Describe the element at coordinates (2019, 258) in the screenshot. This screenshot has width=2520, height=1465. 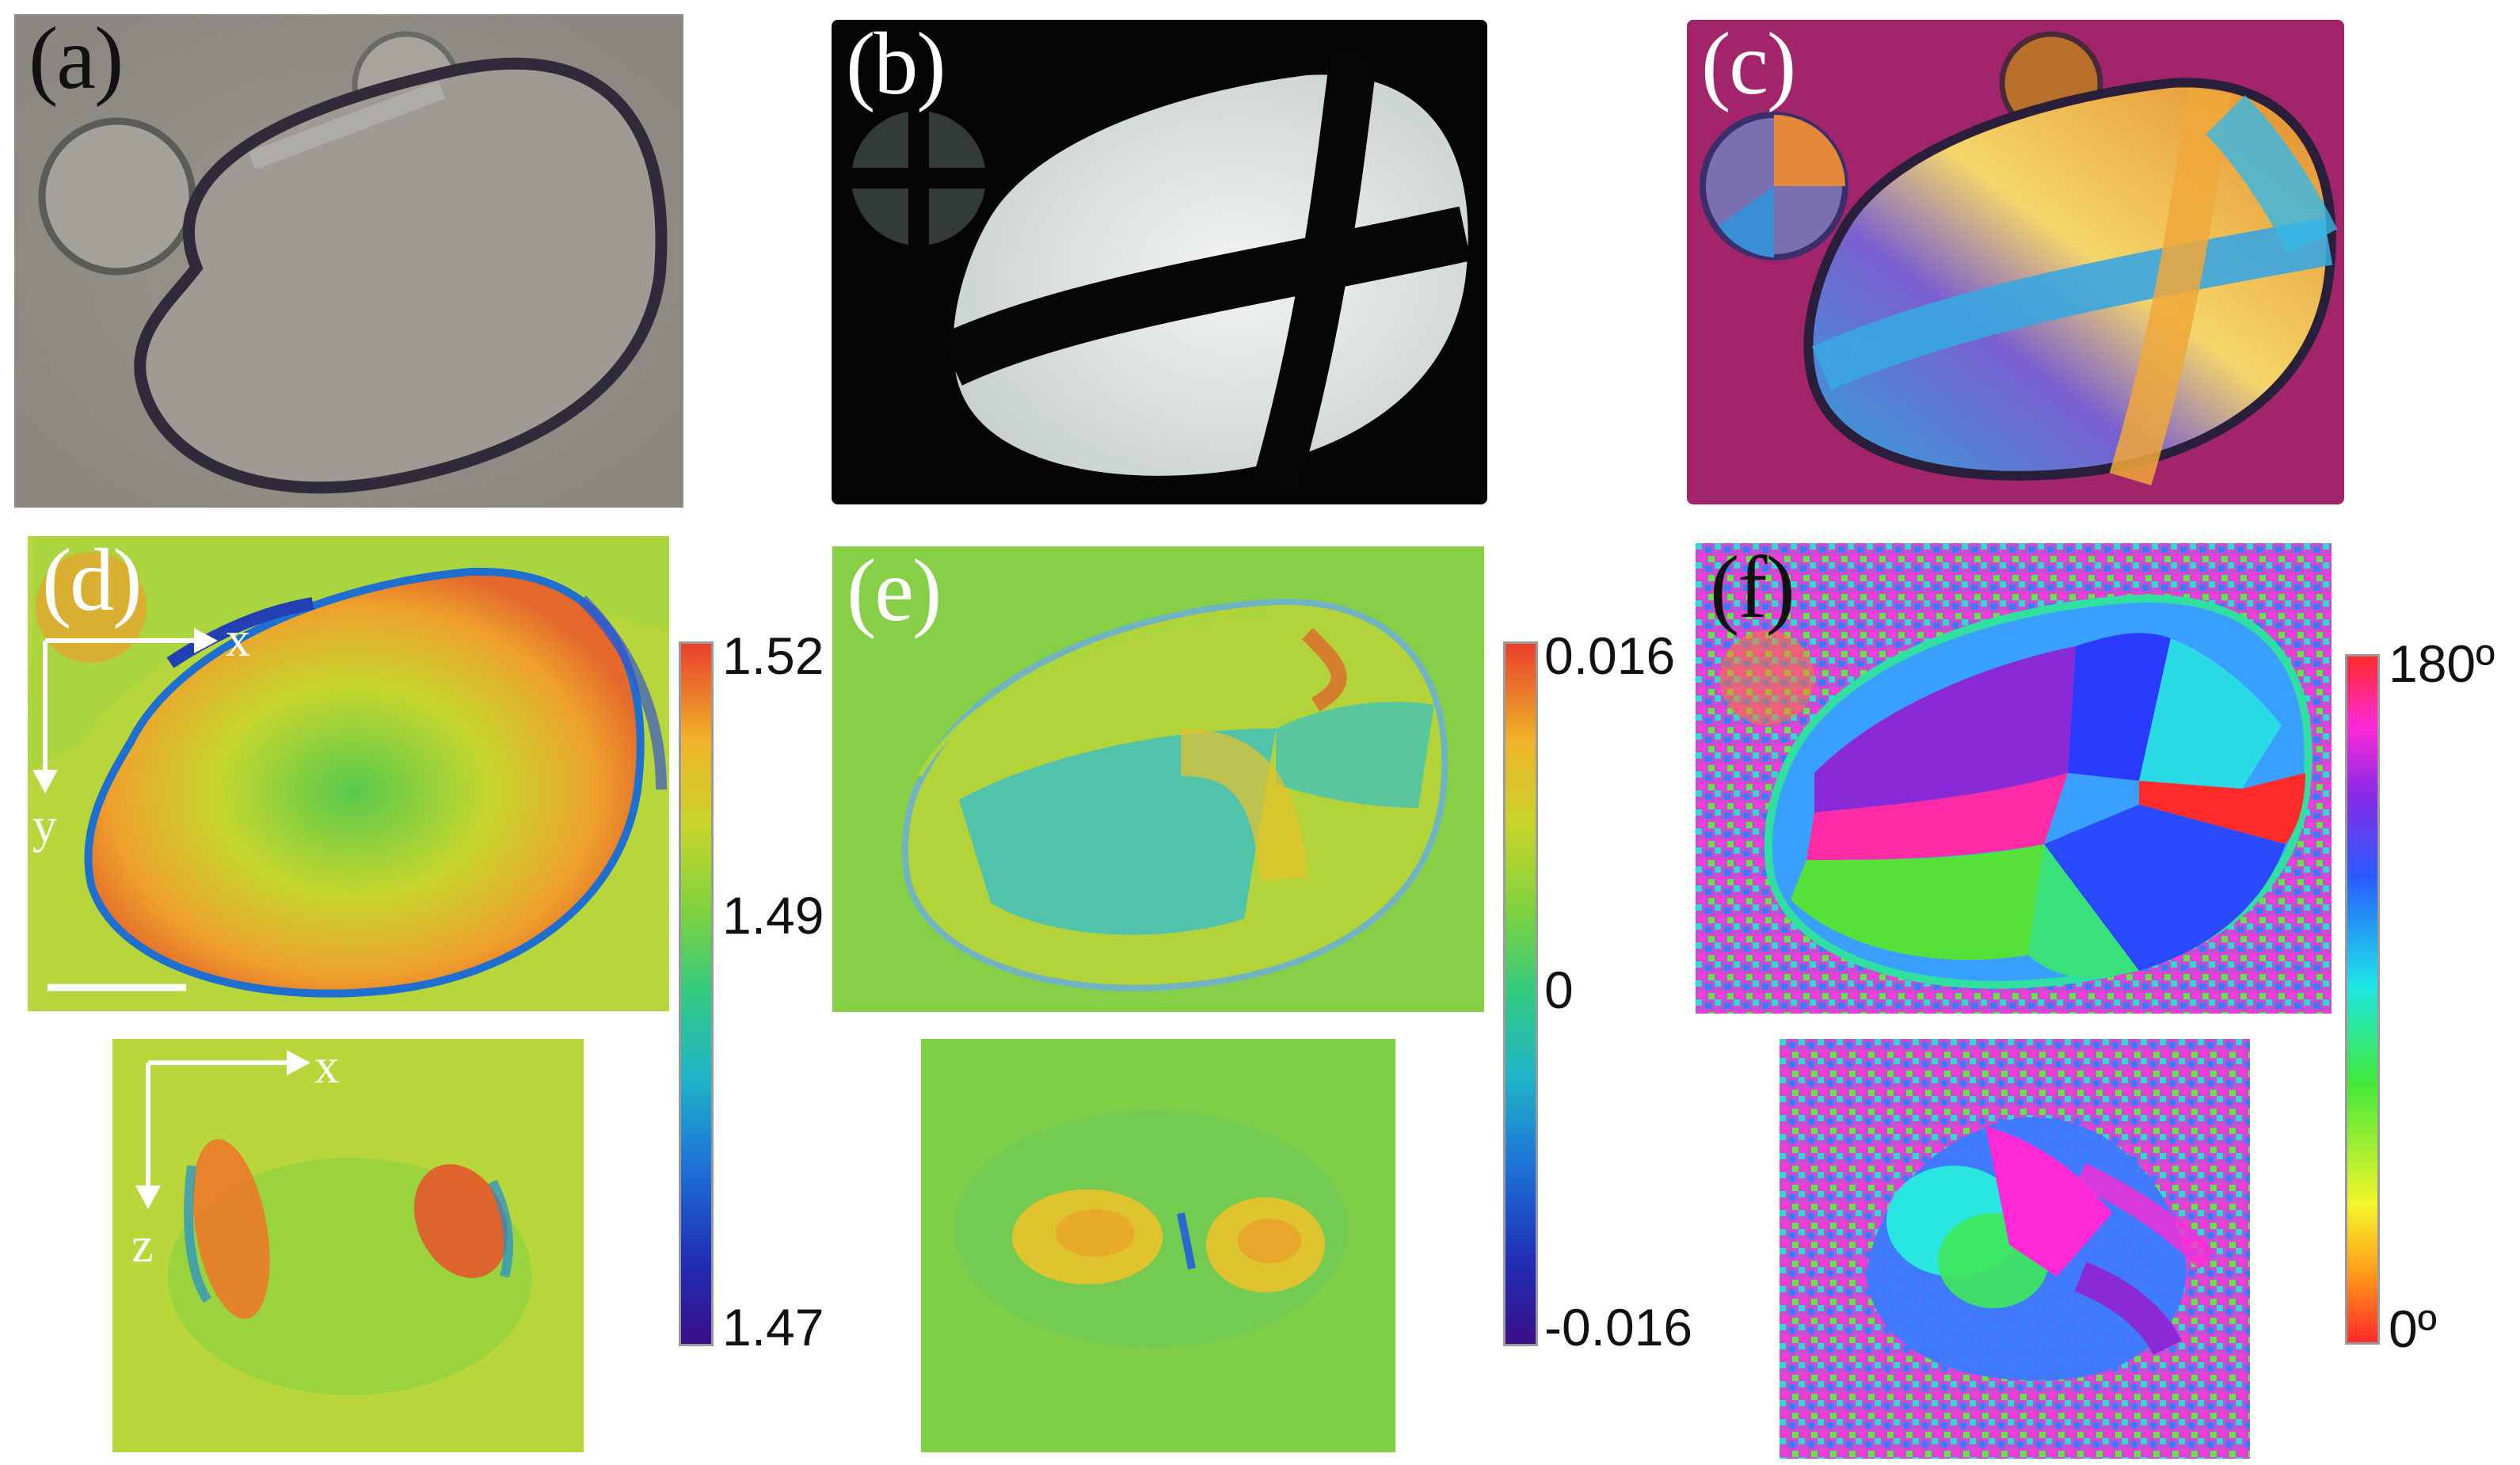
I see `cell-compensator-image` at that location.